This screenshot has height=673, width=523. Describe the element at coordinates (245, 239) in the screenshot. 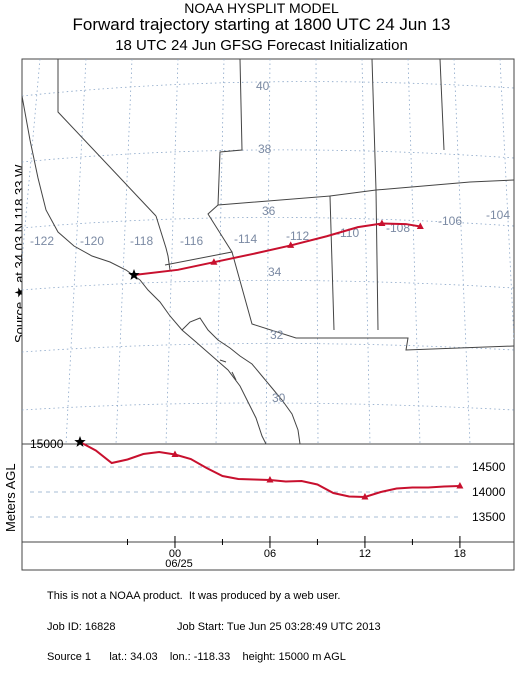

I see `lon-label: -114` at that location.